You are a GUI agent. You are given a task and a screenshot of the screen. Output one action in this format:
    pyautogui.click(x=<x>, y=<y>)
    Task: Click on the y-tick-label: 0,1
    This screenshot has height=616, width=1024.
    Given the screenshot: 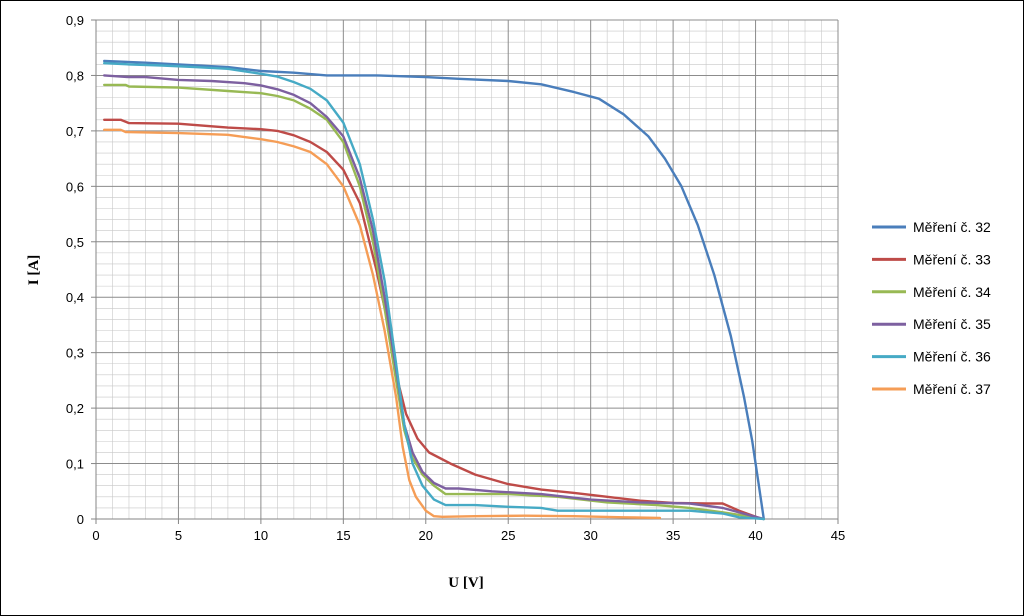 What is the action you would take?
    pyautogui.click(x=75, y=464)
    